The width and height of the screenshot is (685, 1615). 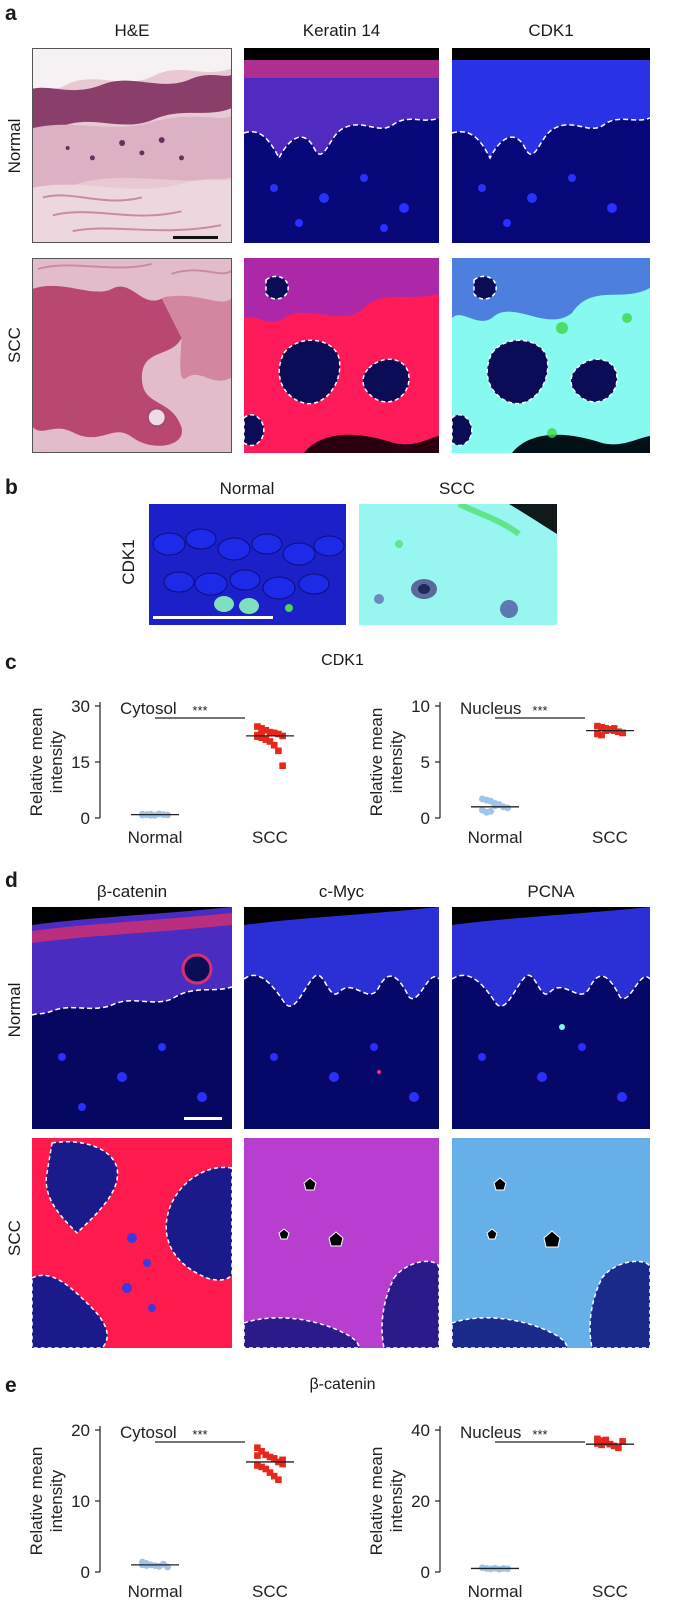 I want to click on d-row-label-normal: Normal, so click(x=14, y=1010).